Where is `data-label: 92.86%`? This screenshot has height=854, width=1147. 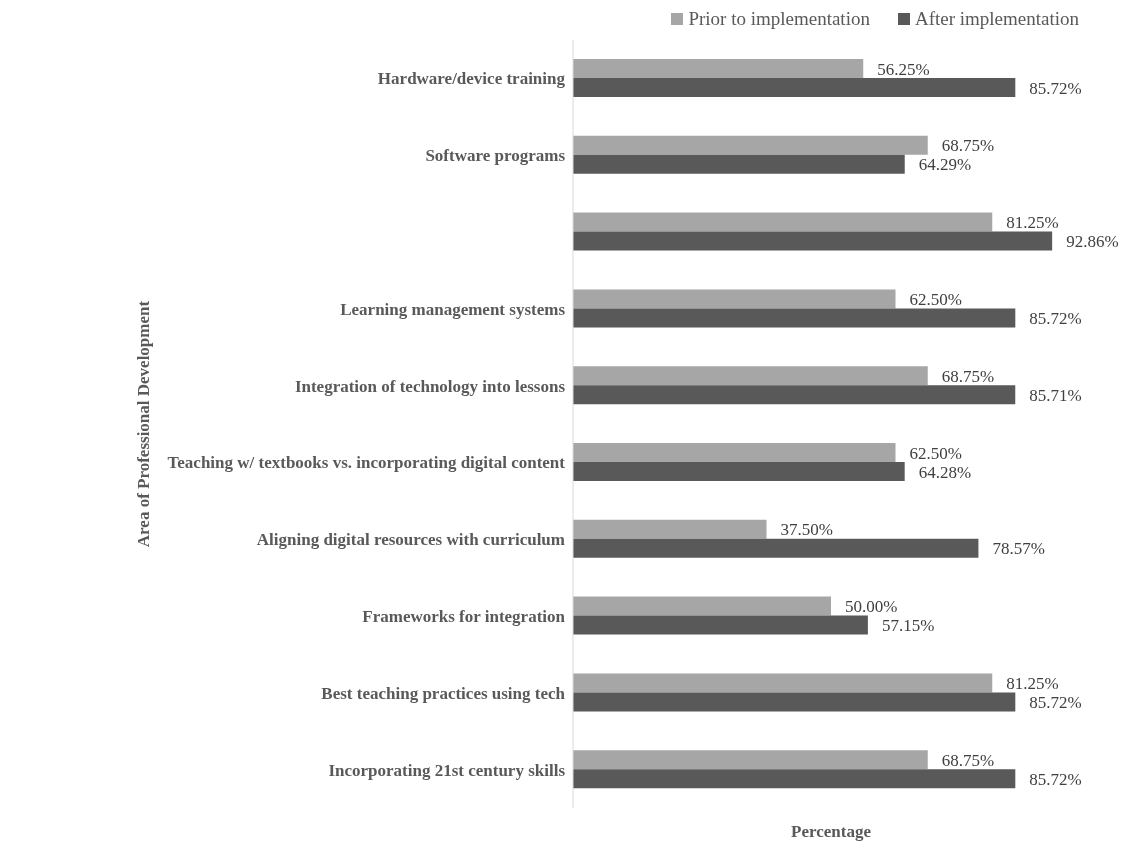
data-label: 92.86% is located at coordinates (1092, 242).